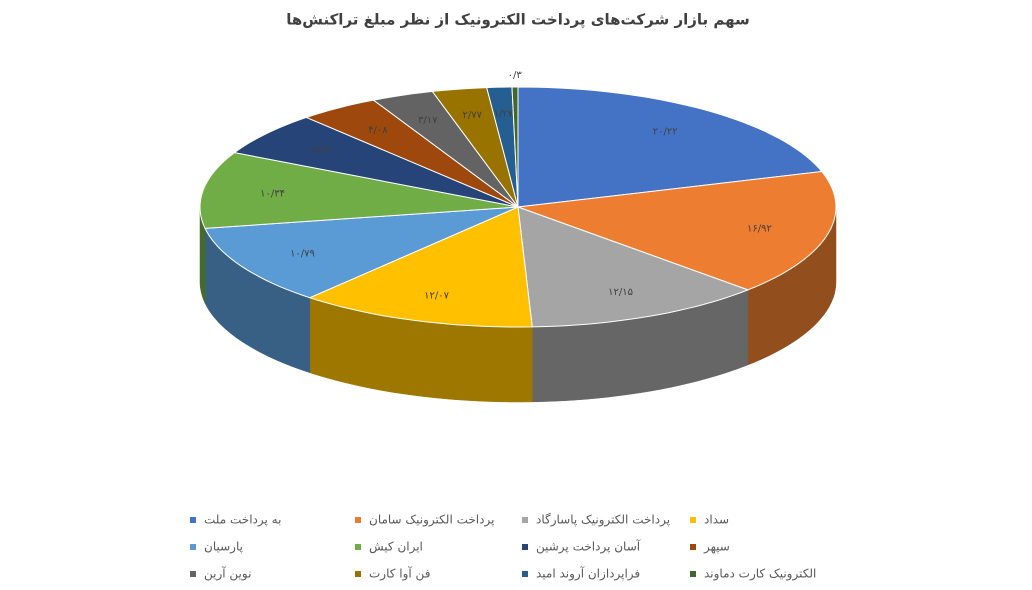  What do you see at coordinates (399, 574) in the screenshot?
I see `legend-label: فن آوا کارت` at bounding box center [399, 574].